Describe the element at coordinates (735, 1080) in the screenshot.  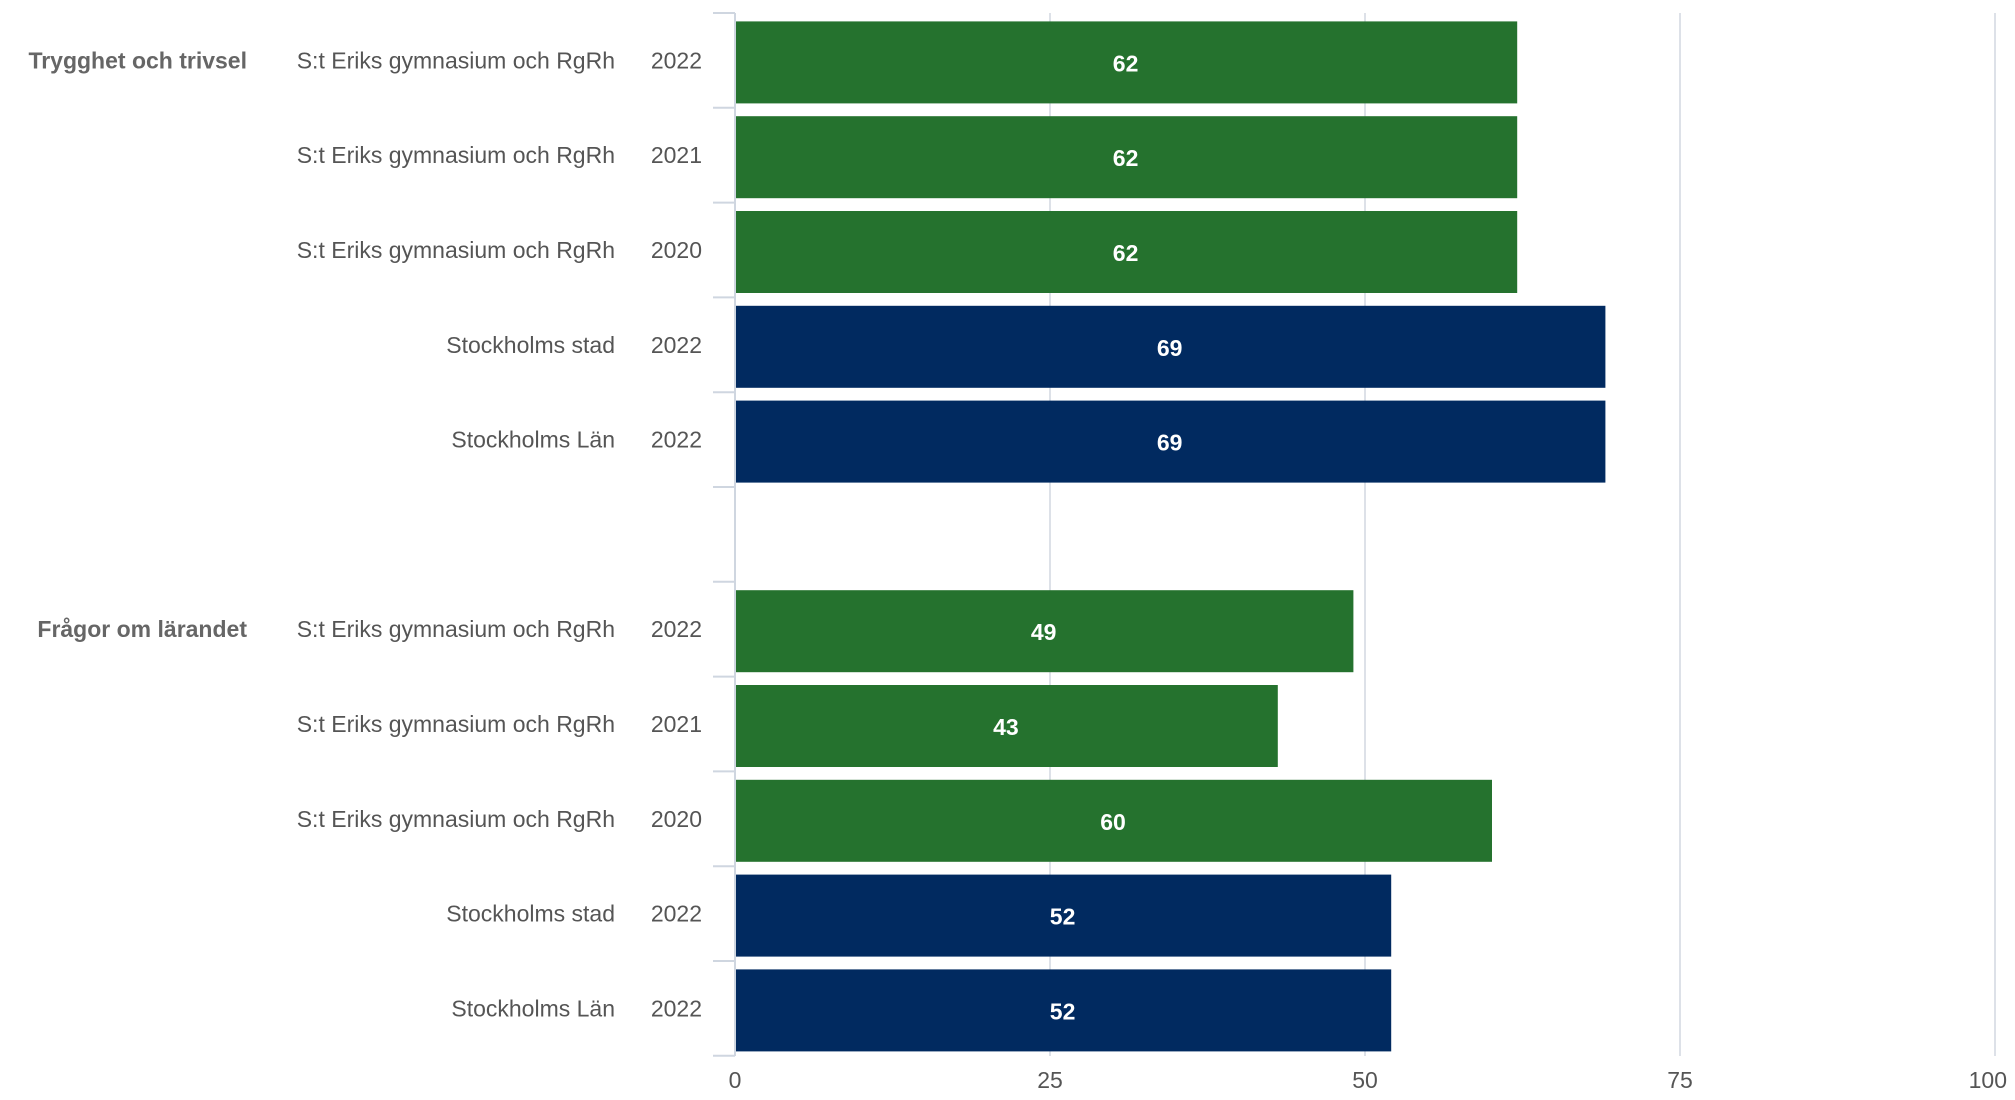
I see `x-tick-label: 0` at that location.